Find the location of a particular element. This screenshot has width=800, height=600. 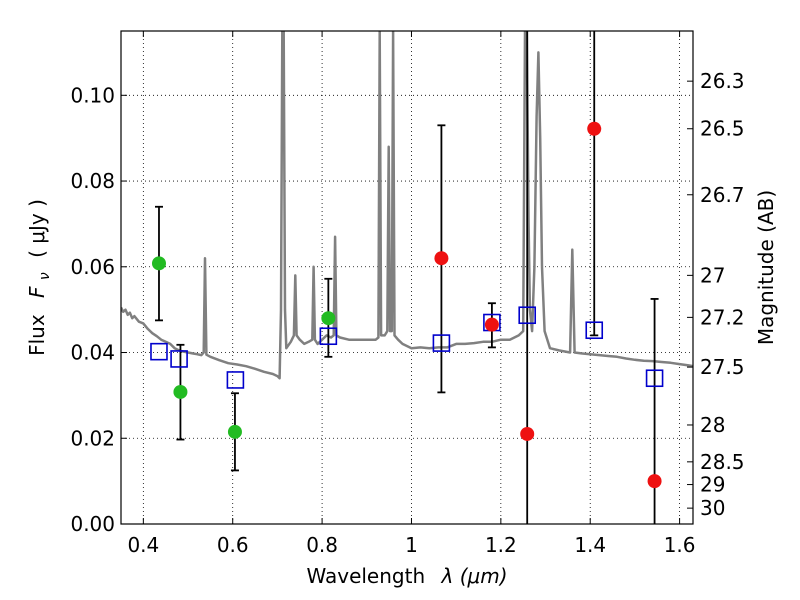

x-tick-label: 1 is located at coordinates (411, 545).